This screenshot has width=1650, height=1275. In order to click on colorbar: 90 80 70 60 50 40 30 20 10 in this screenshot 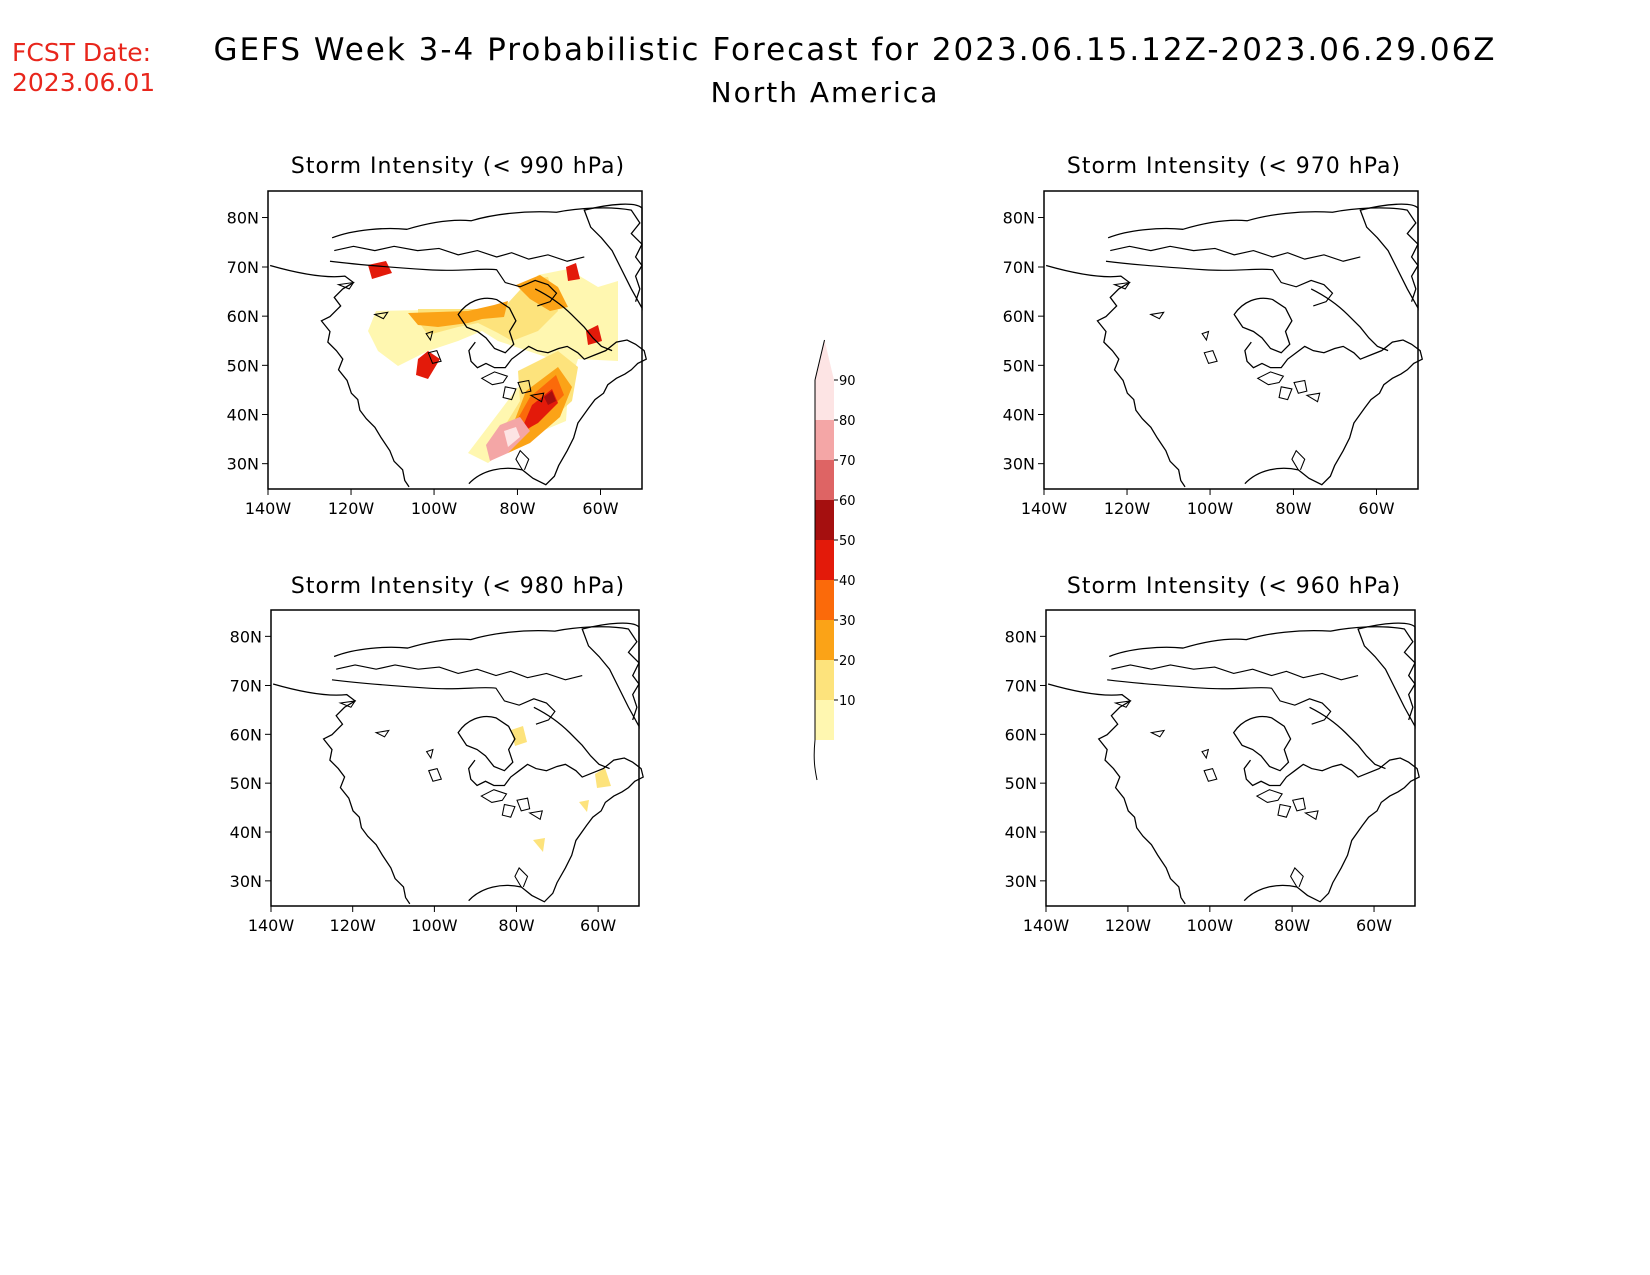, I will do `click(834, 560)`.